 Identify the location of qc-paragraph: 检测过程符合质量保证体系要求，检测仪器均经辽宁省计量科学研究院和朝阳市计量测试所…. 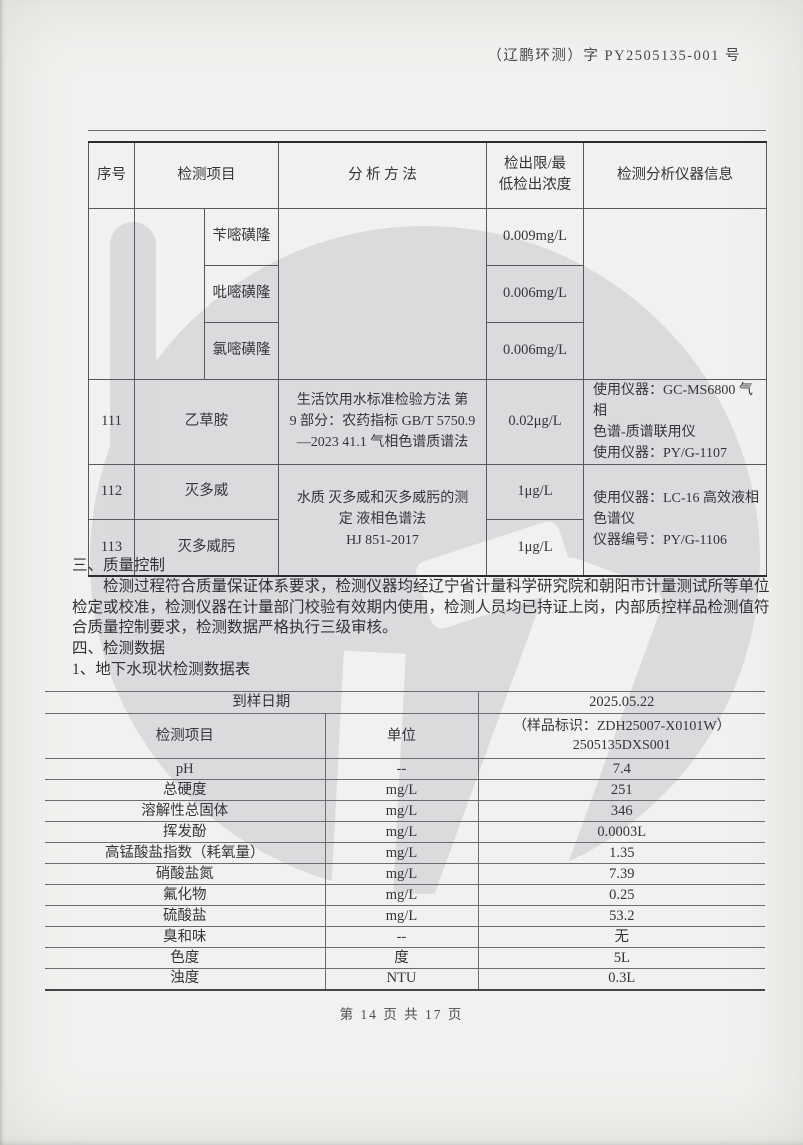
(421, 607).